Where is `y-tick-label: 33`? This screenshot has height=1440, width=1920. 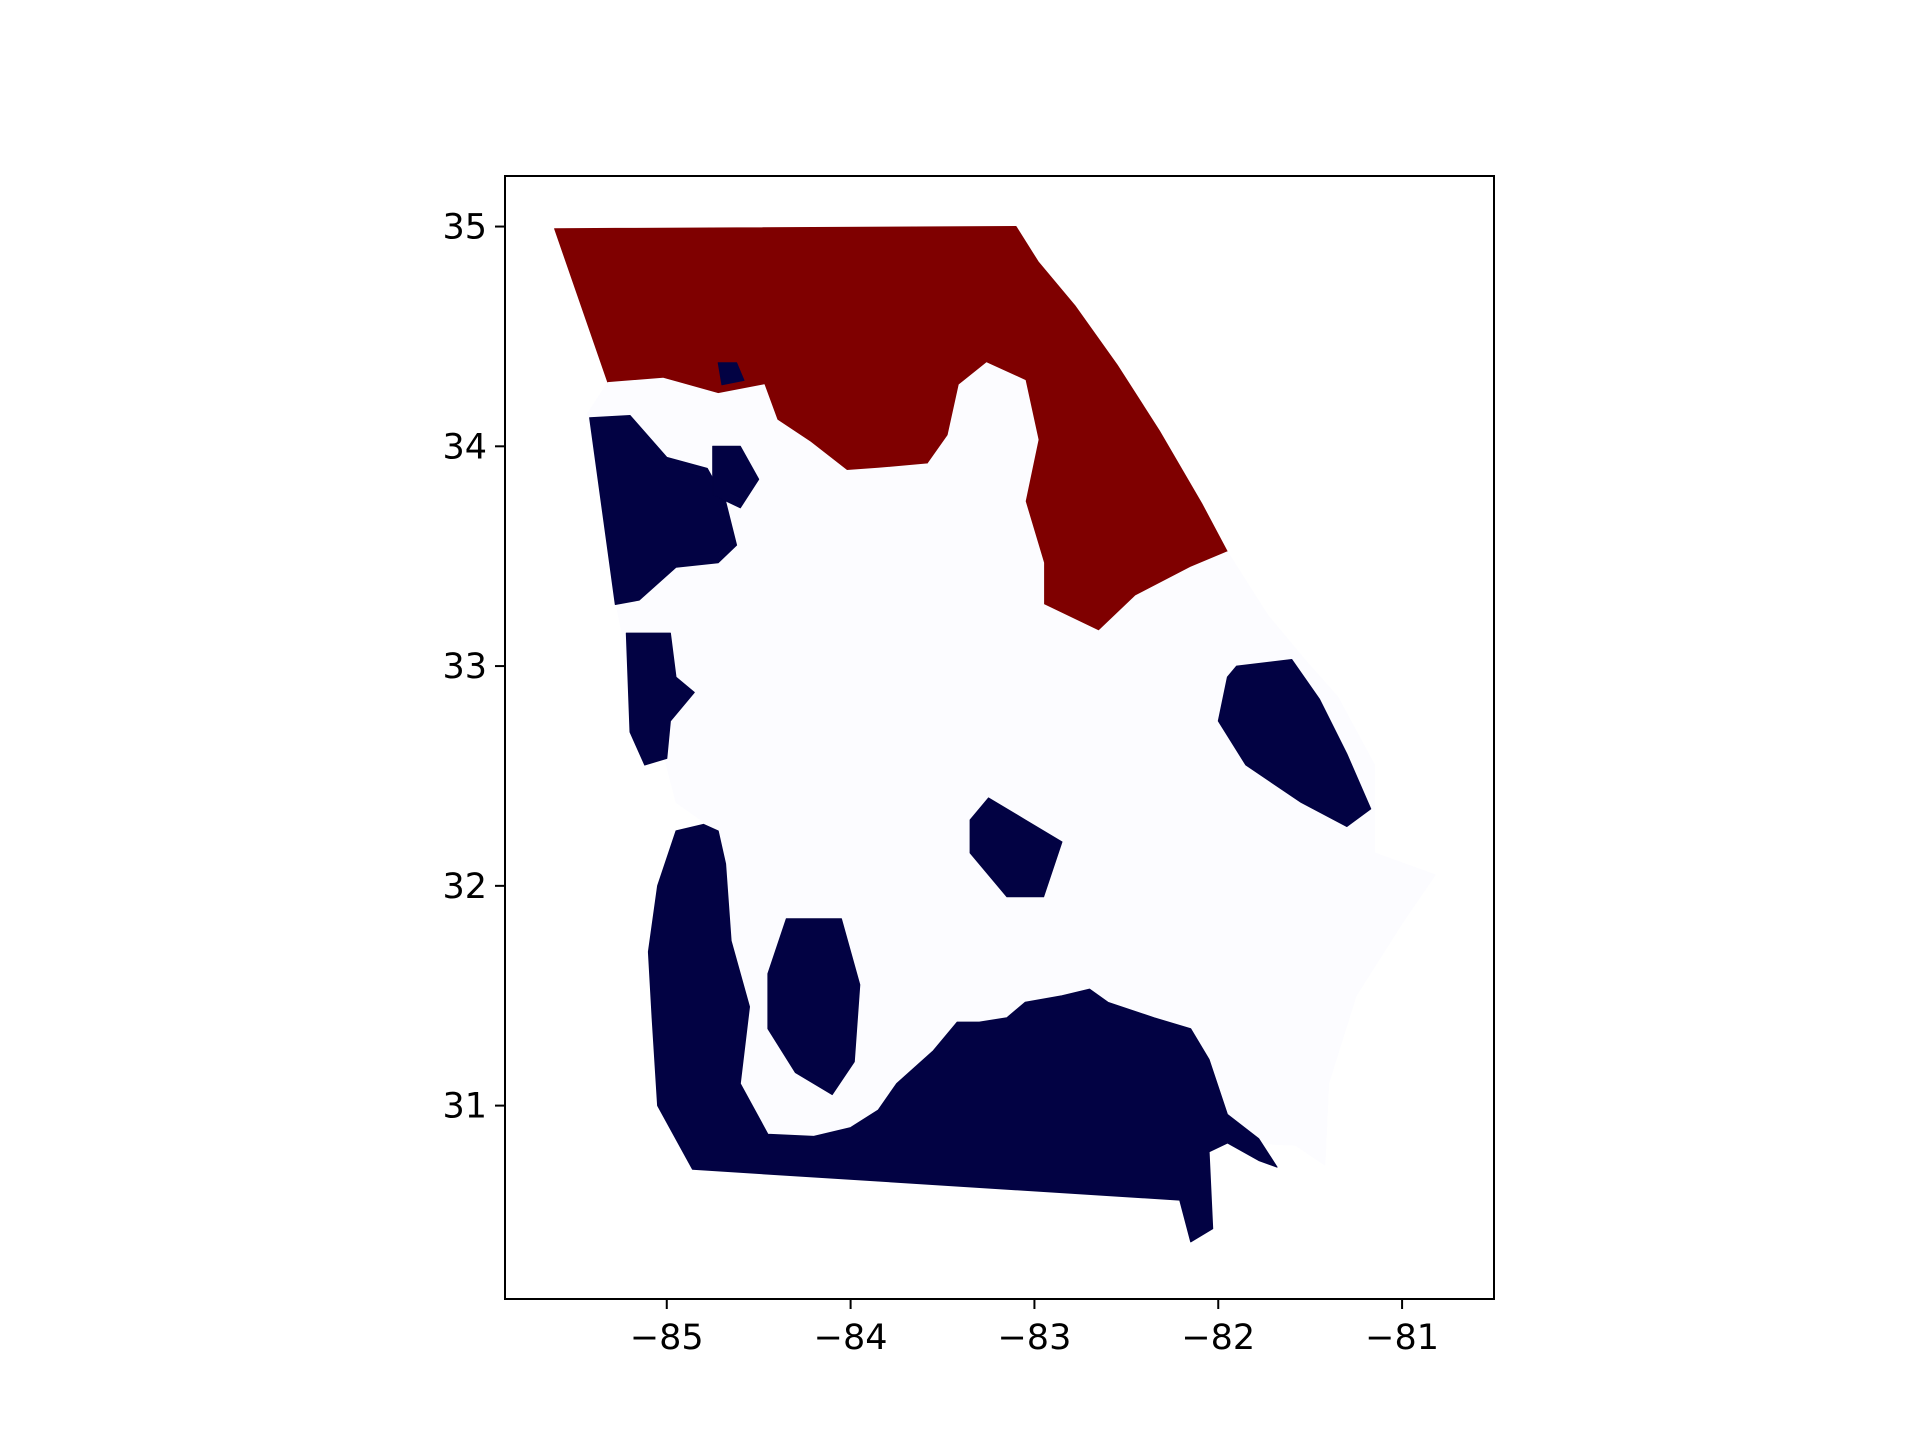 y-tick-label: 33 is located at coordinates (464, 667).